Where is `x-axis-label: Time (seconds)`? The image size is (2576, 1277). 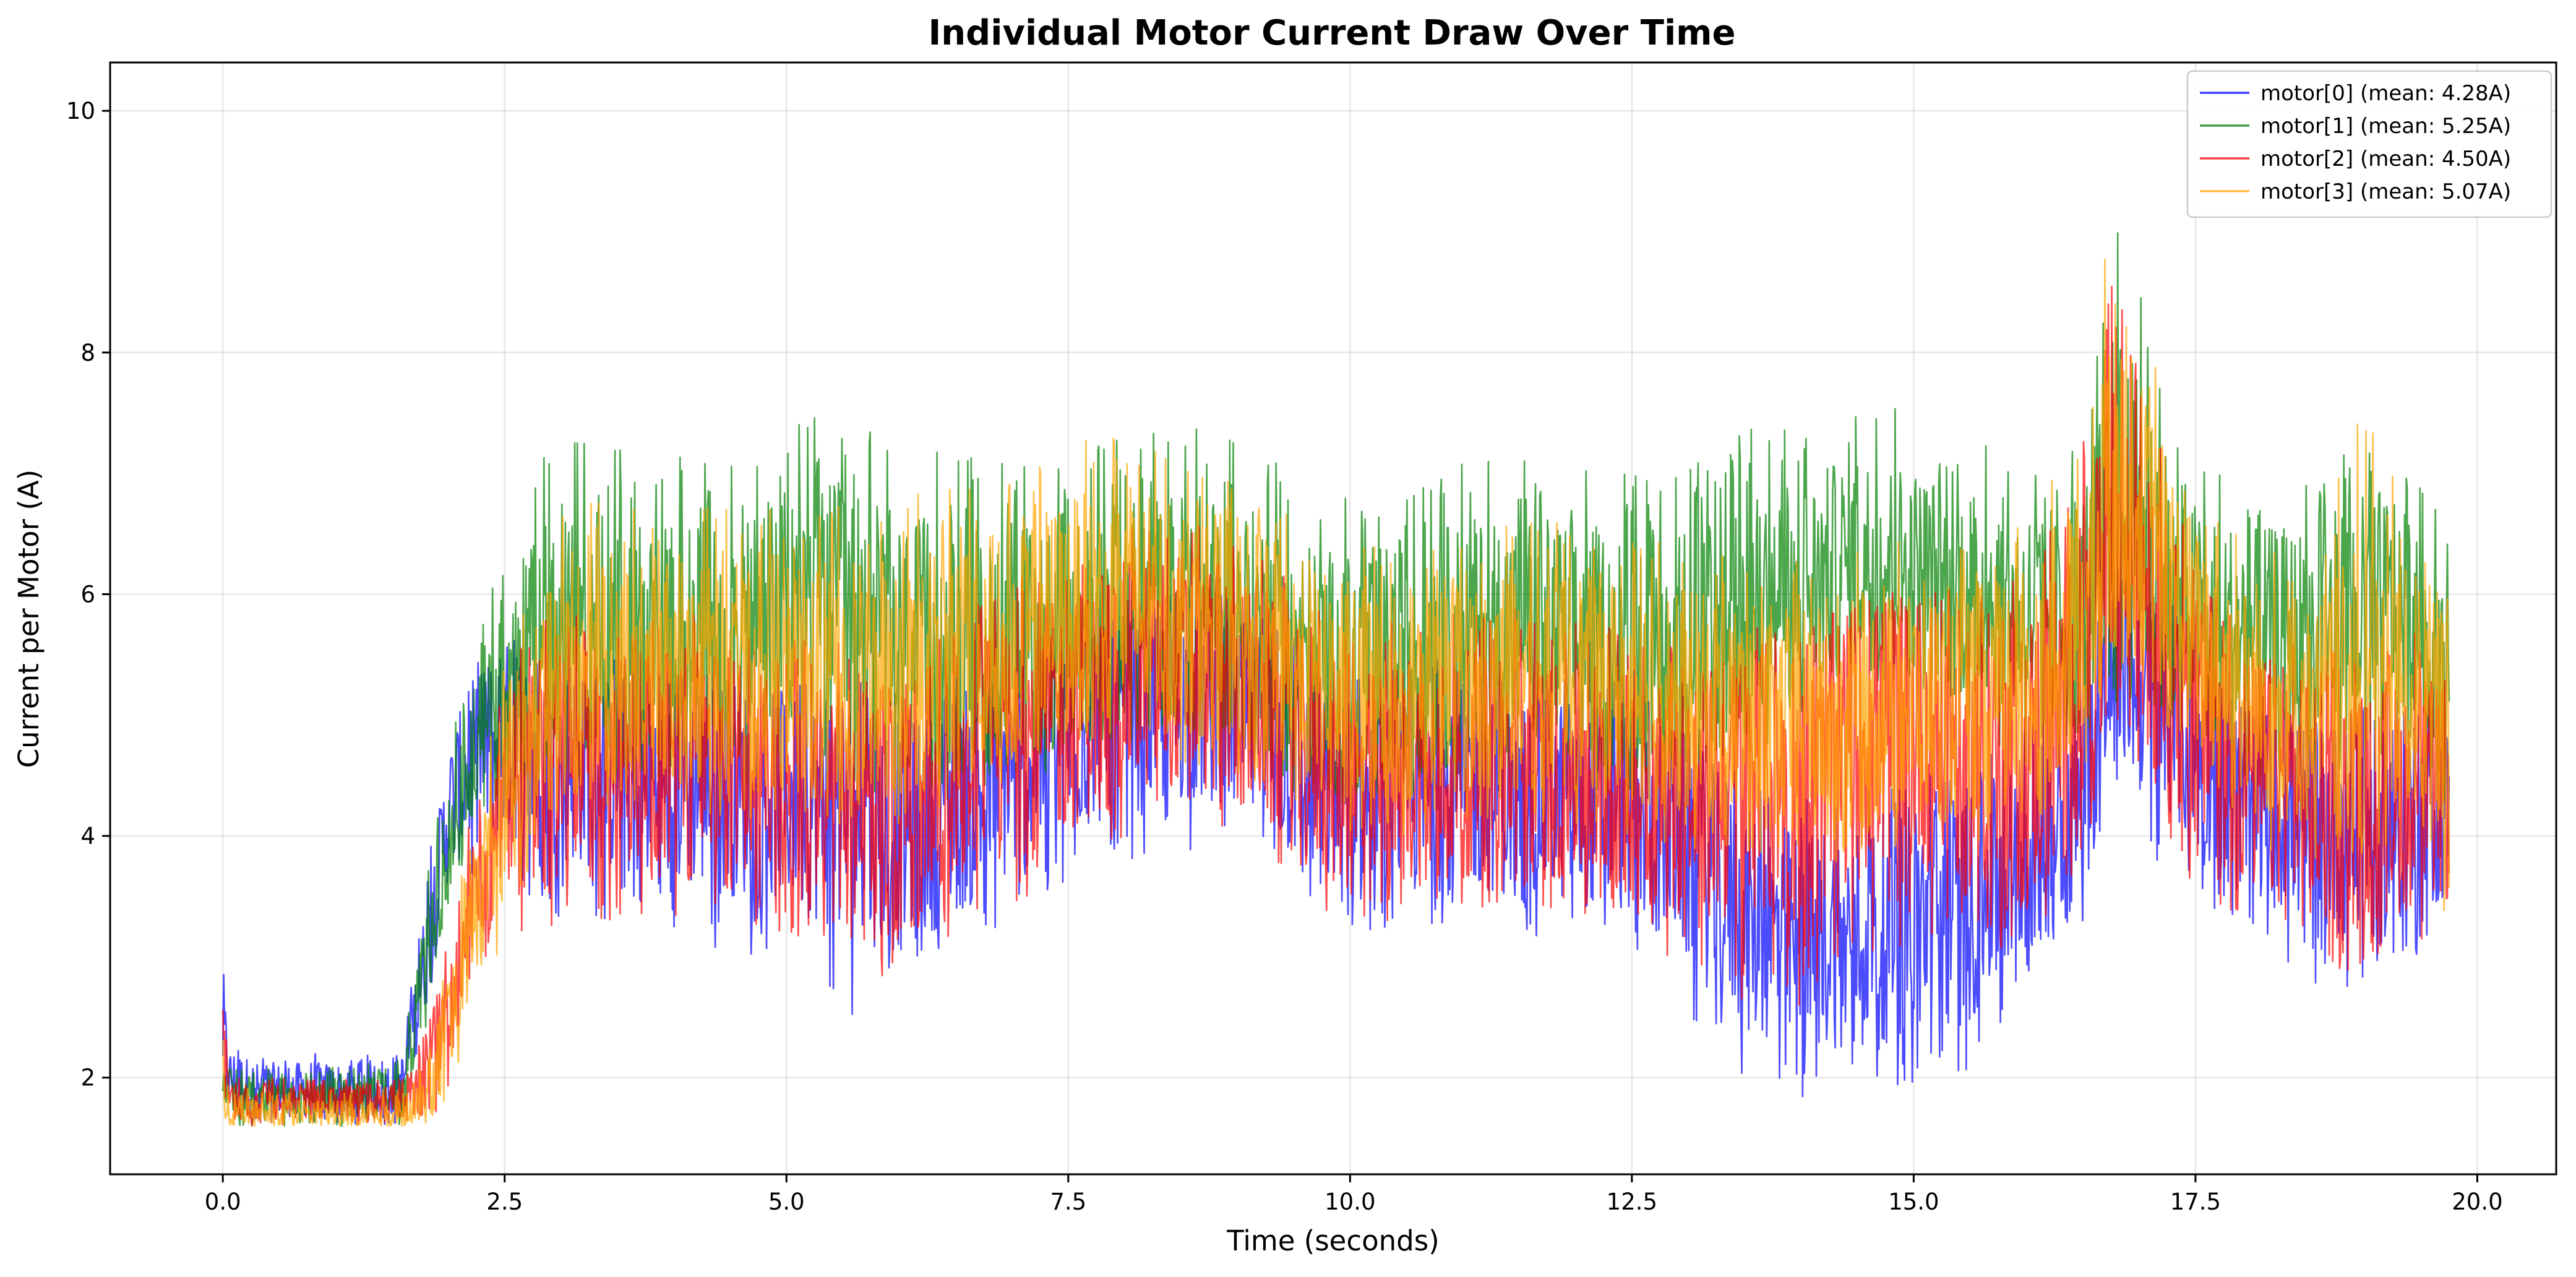 x-axis-label: Time (seconds) is located at coordinates (1332, 1240).